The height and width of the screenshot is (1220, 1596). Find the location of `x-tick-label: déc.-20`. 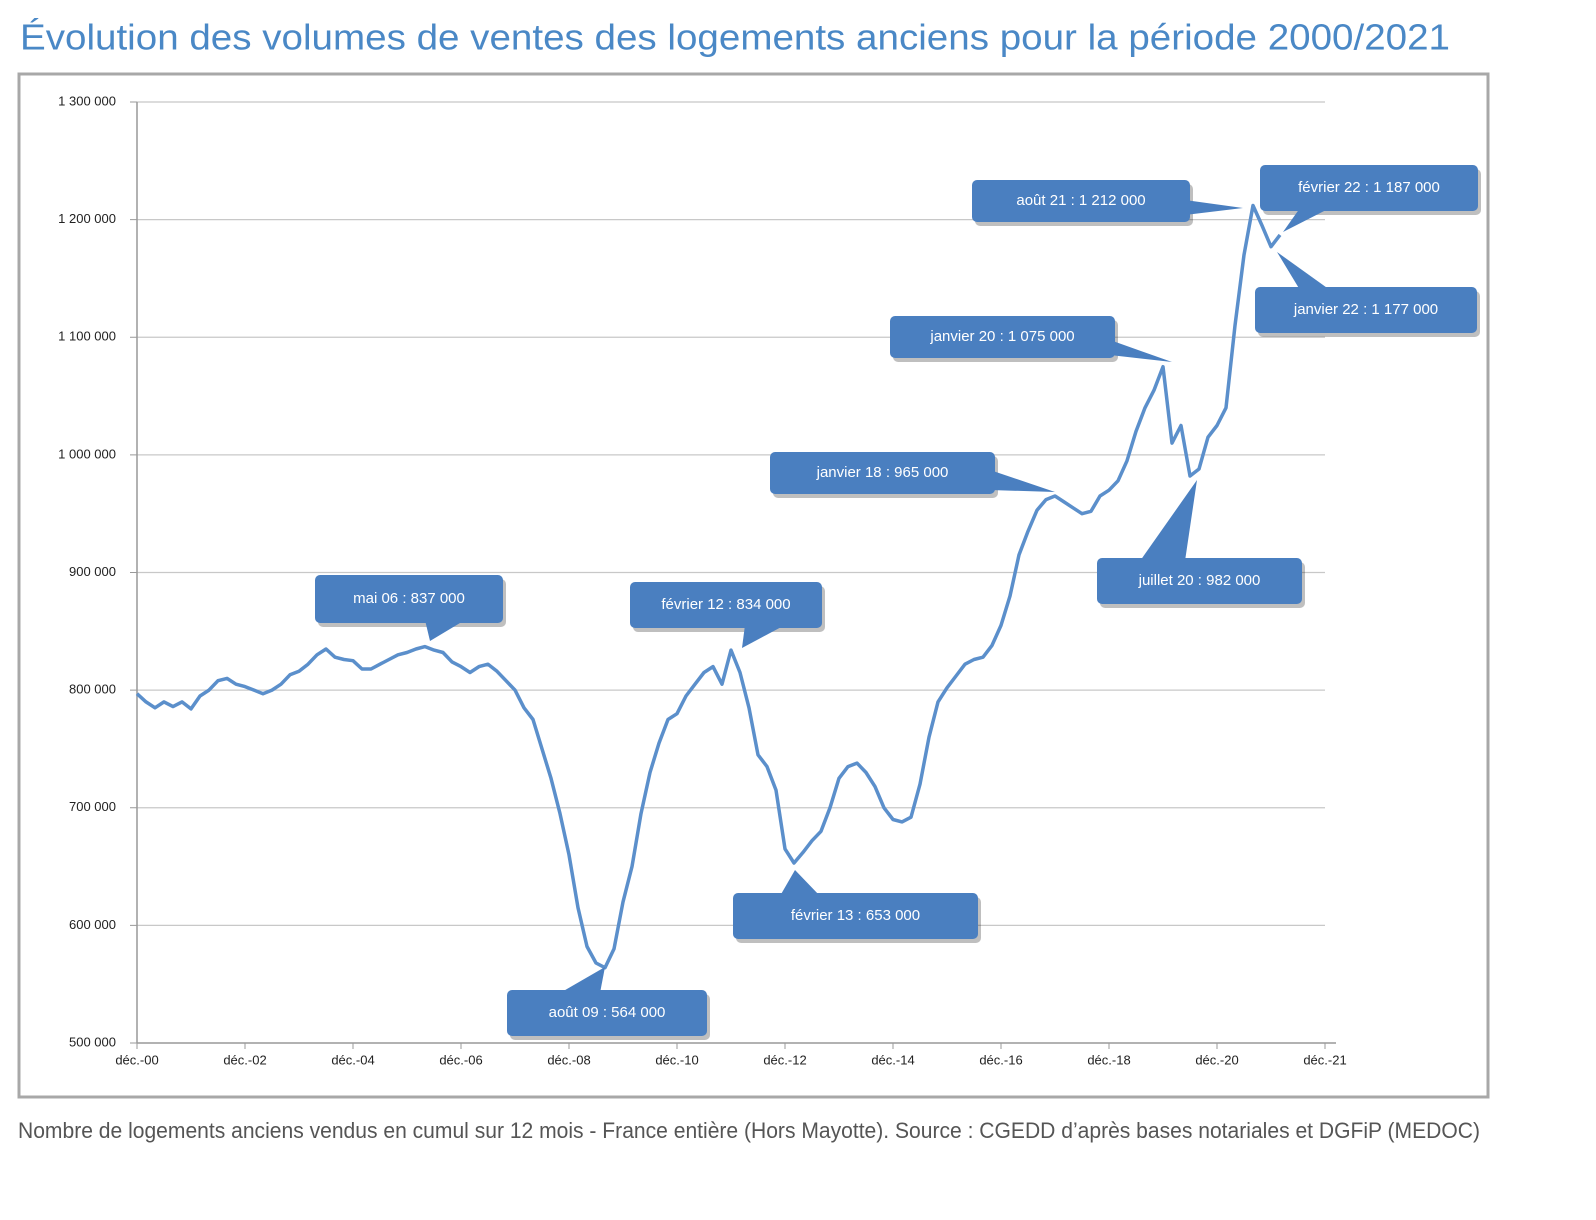

x-tick-label: déc.-20 is located at coordinates (1216, 1059).